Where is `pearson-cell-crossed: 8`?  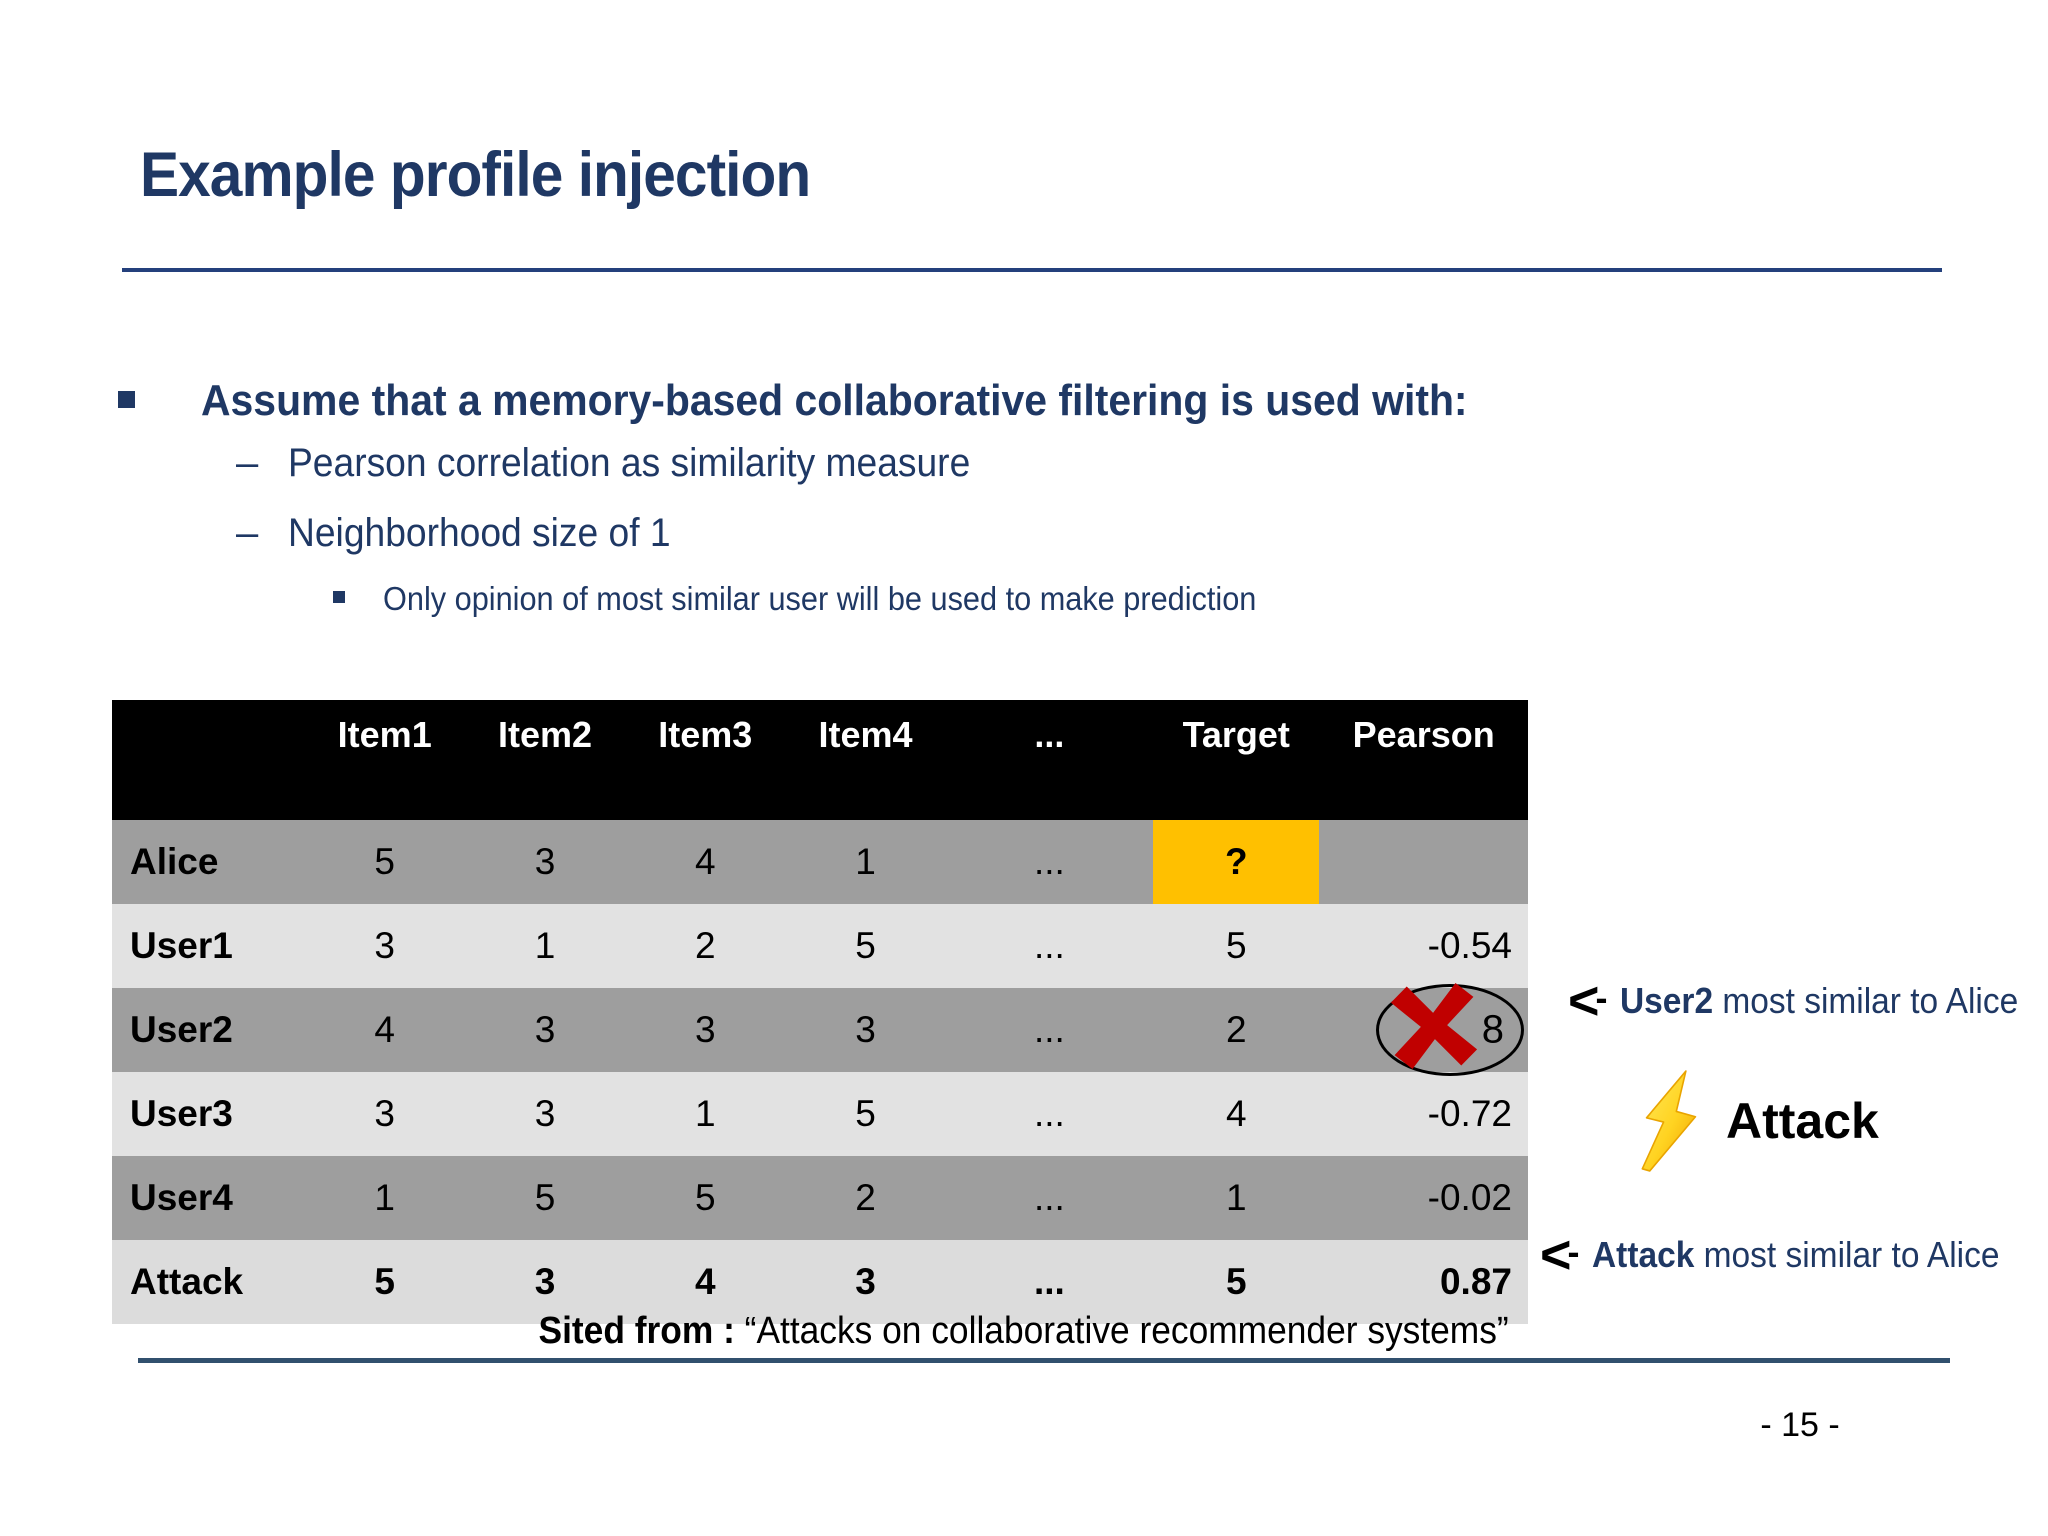
pearson-cell-crossed: 8 is located at coordinates (1423, 1029).